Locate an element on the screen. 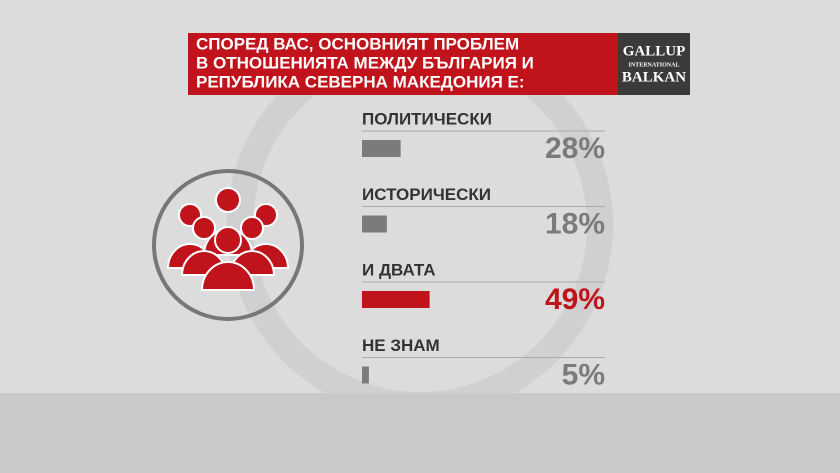 Image resolution: width=840 pixels, height=473 pixels. value-label: 28% is located at coordinates (575, 148).